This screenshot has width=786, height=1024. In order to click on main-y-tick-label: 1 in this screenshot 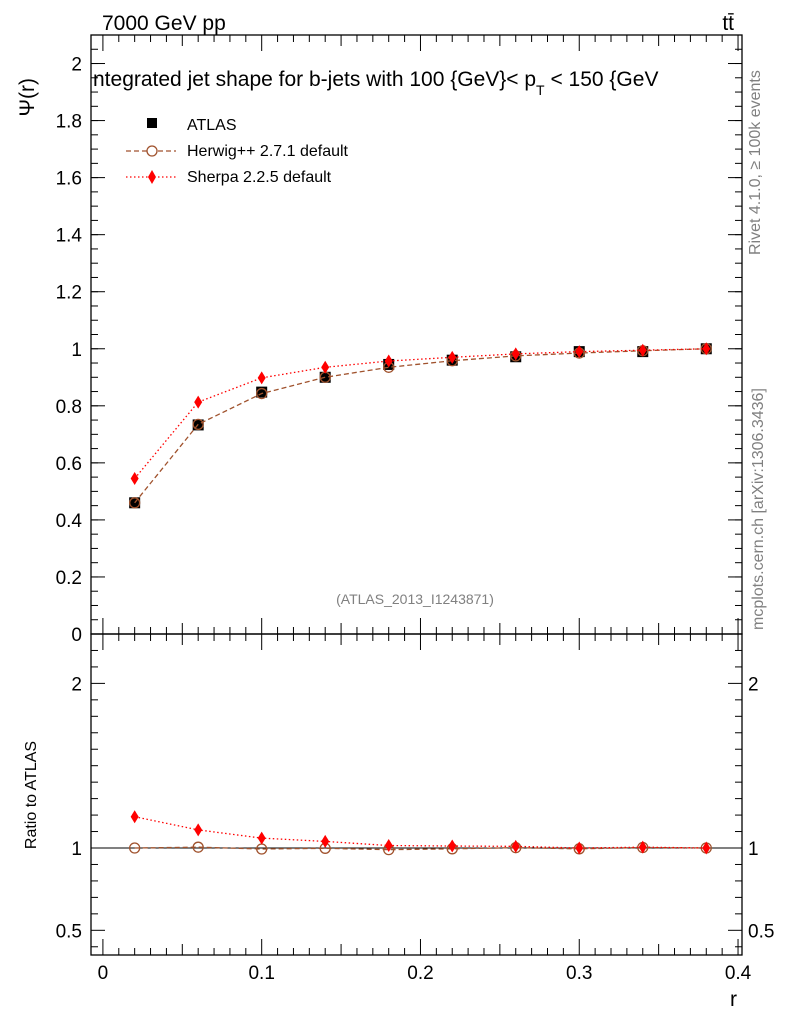, I will do `click(76, 350)`.